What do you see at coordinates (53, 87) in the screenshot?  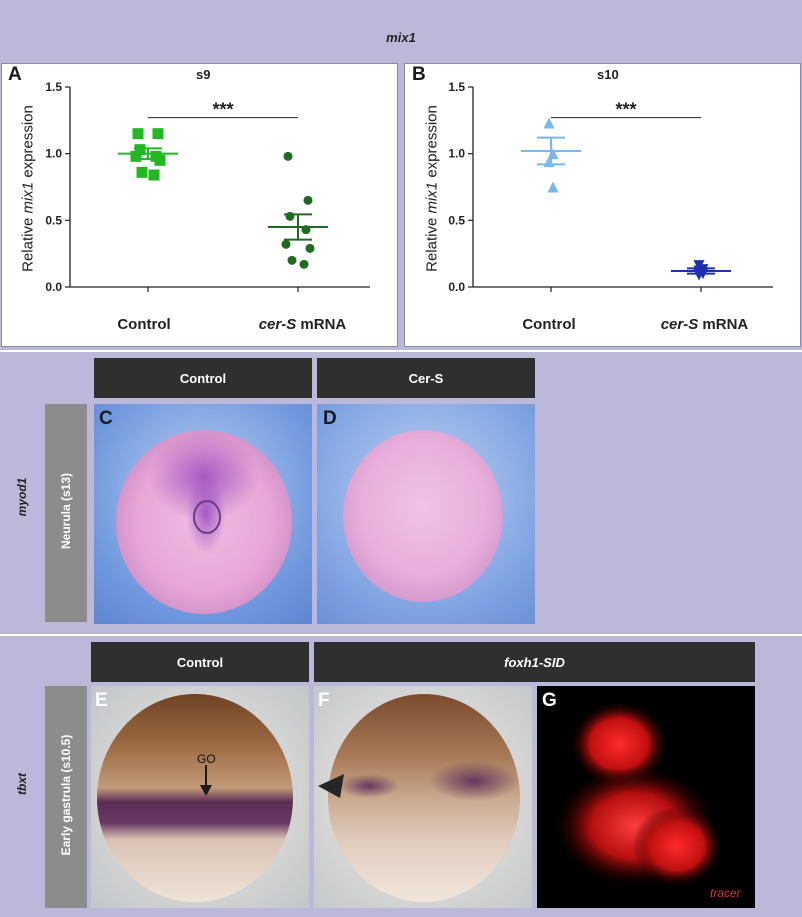 I see `chart-a-y-tick-label-3: 1.5` at bounding box center [53, 87].